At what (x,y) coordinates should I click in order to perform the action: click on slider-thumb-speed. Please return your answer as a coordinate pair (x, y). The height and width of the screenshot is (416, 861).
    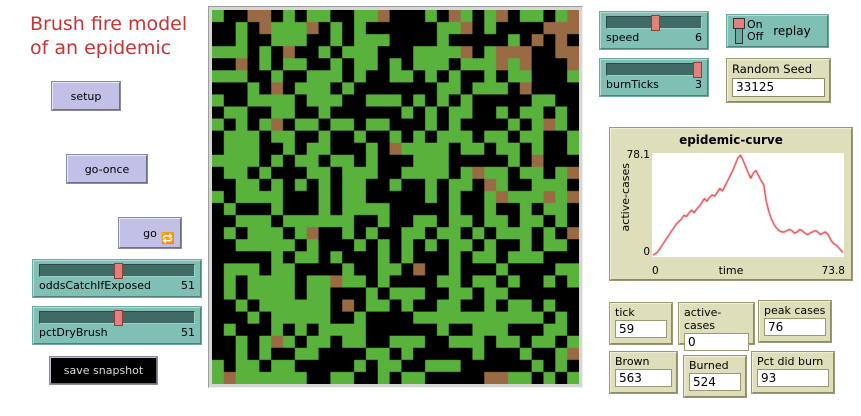
    Looking at the image, I should click on (655, 23).